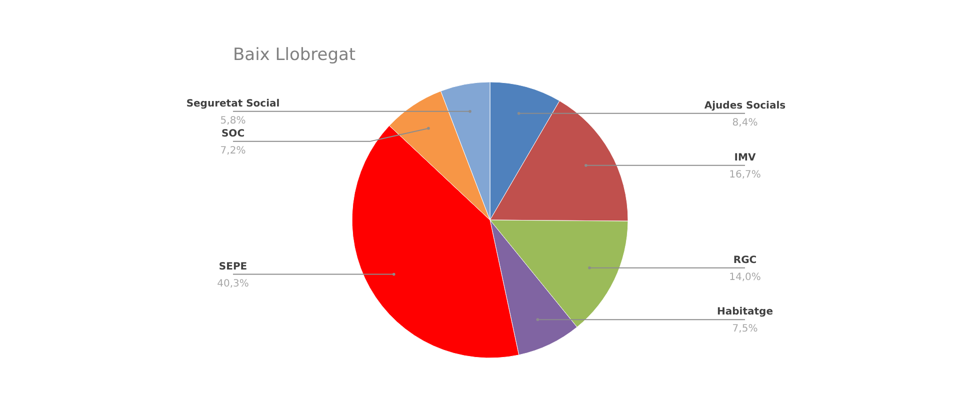 This screenshot has width=980, height=412. What do you see at coordinates (233, 284) in the screenshot?
I see `data-label: 40,3%` at bounding box center [233, 284].